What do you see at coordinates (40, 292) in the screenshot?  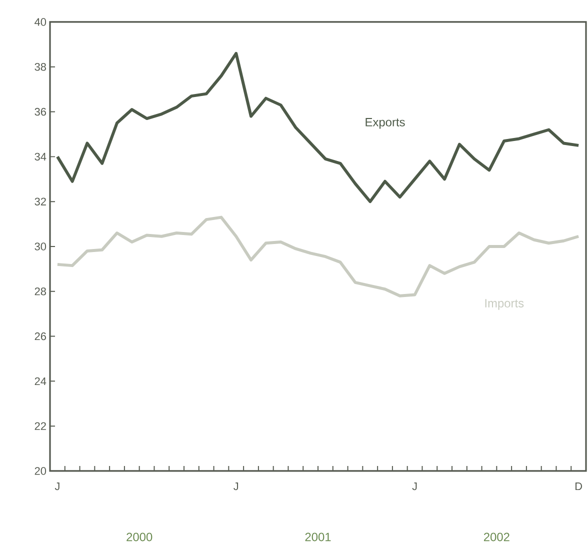 I see `y-tick-label: 28` at bounding box center [40, 292].